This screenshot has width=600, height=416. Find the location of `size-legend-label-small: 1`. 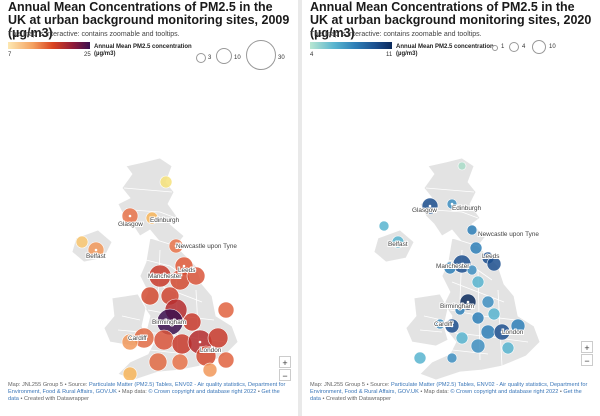

size-legend-label-small: 1 is located at coordinates (503, 47).